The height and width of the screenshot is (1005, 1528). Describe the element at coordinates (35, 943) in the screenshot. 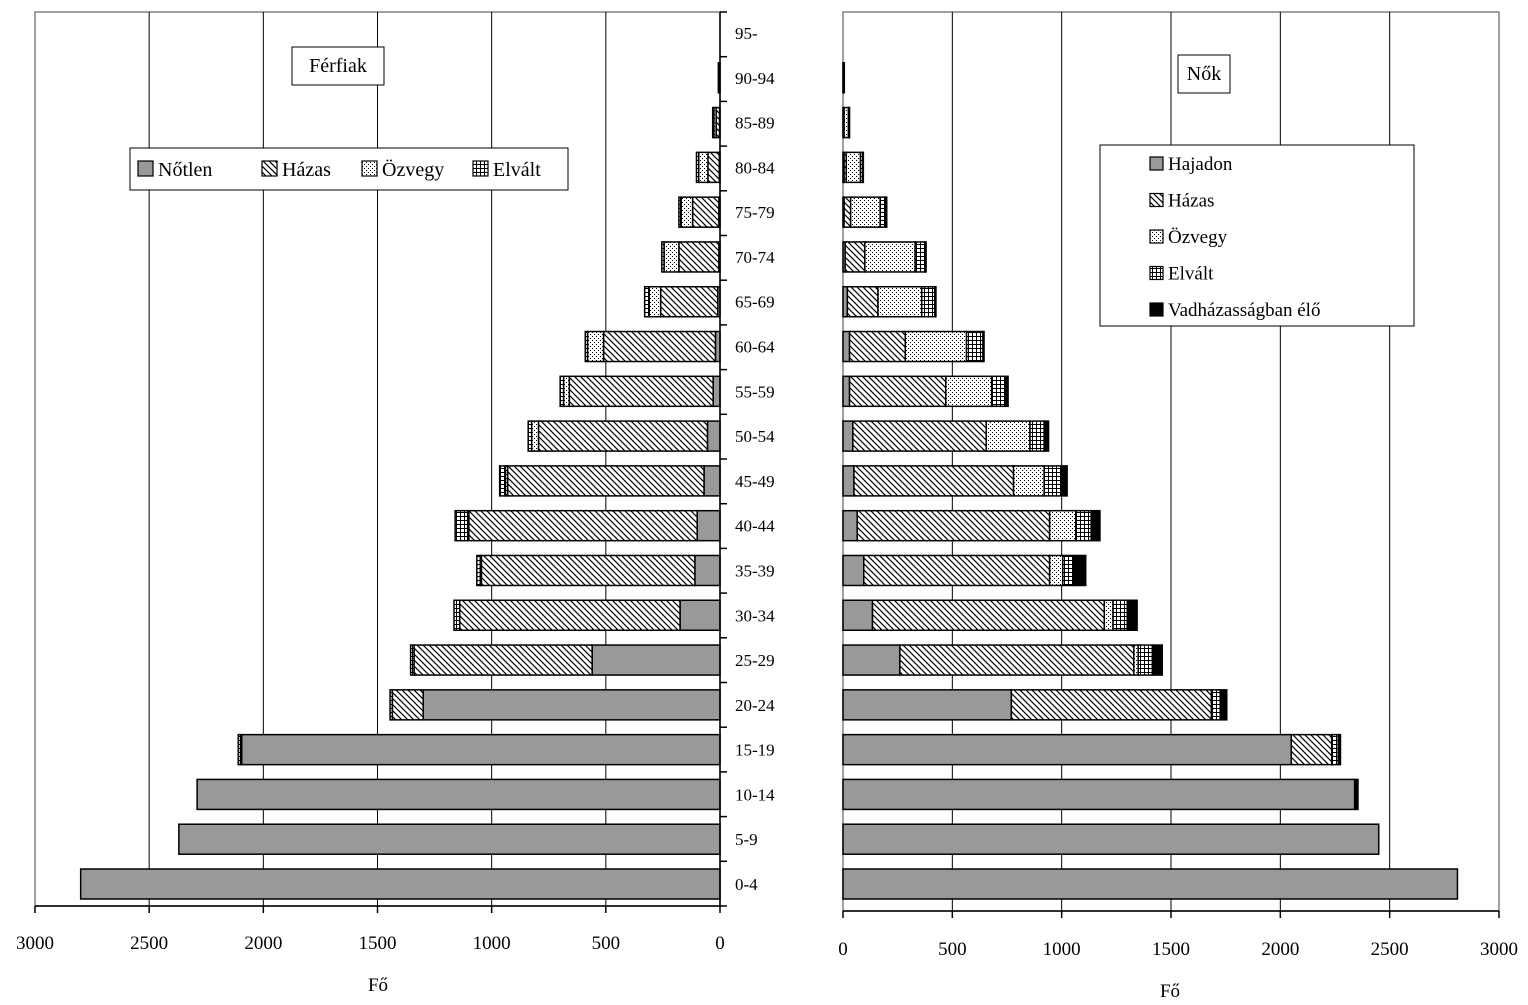

I see `men-x-tick-label: 3000` at that location.